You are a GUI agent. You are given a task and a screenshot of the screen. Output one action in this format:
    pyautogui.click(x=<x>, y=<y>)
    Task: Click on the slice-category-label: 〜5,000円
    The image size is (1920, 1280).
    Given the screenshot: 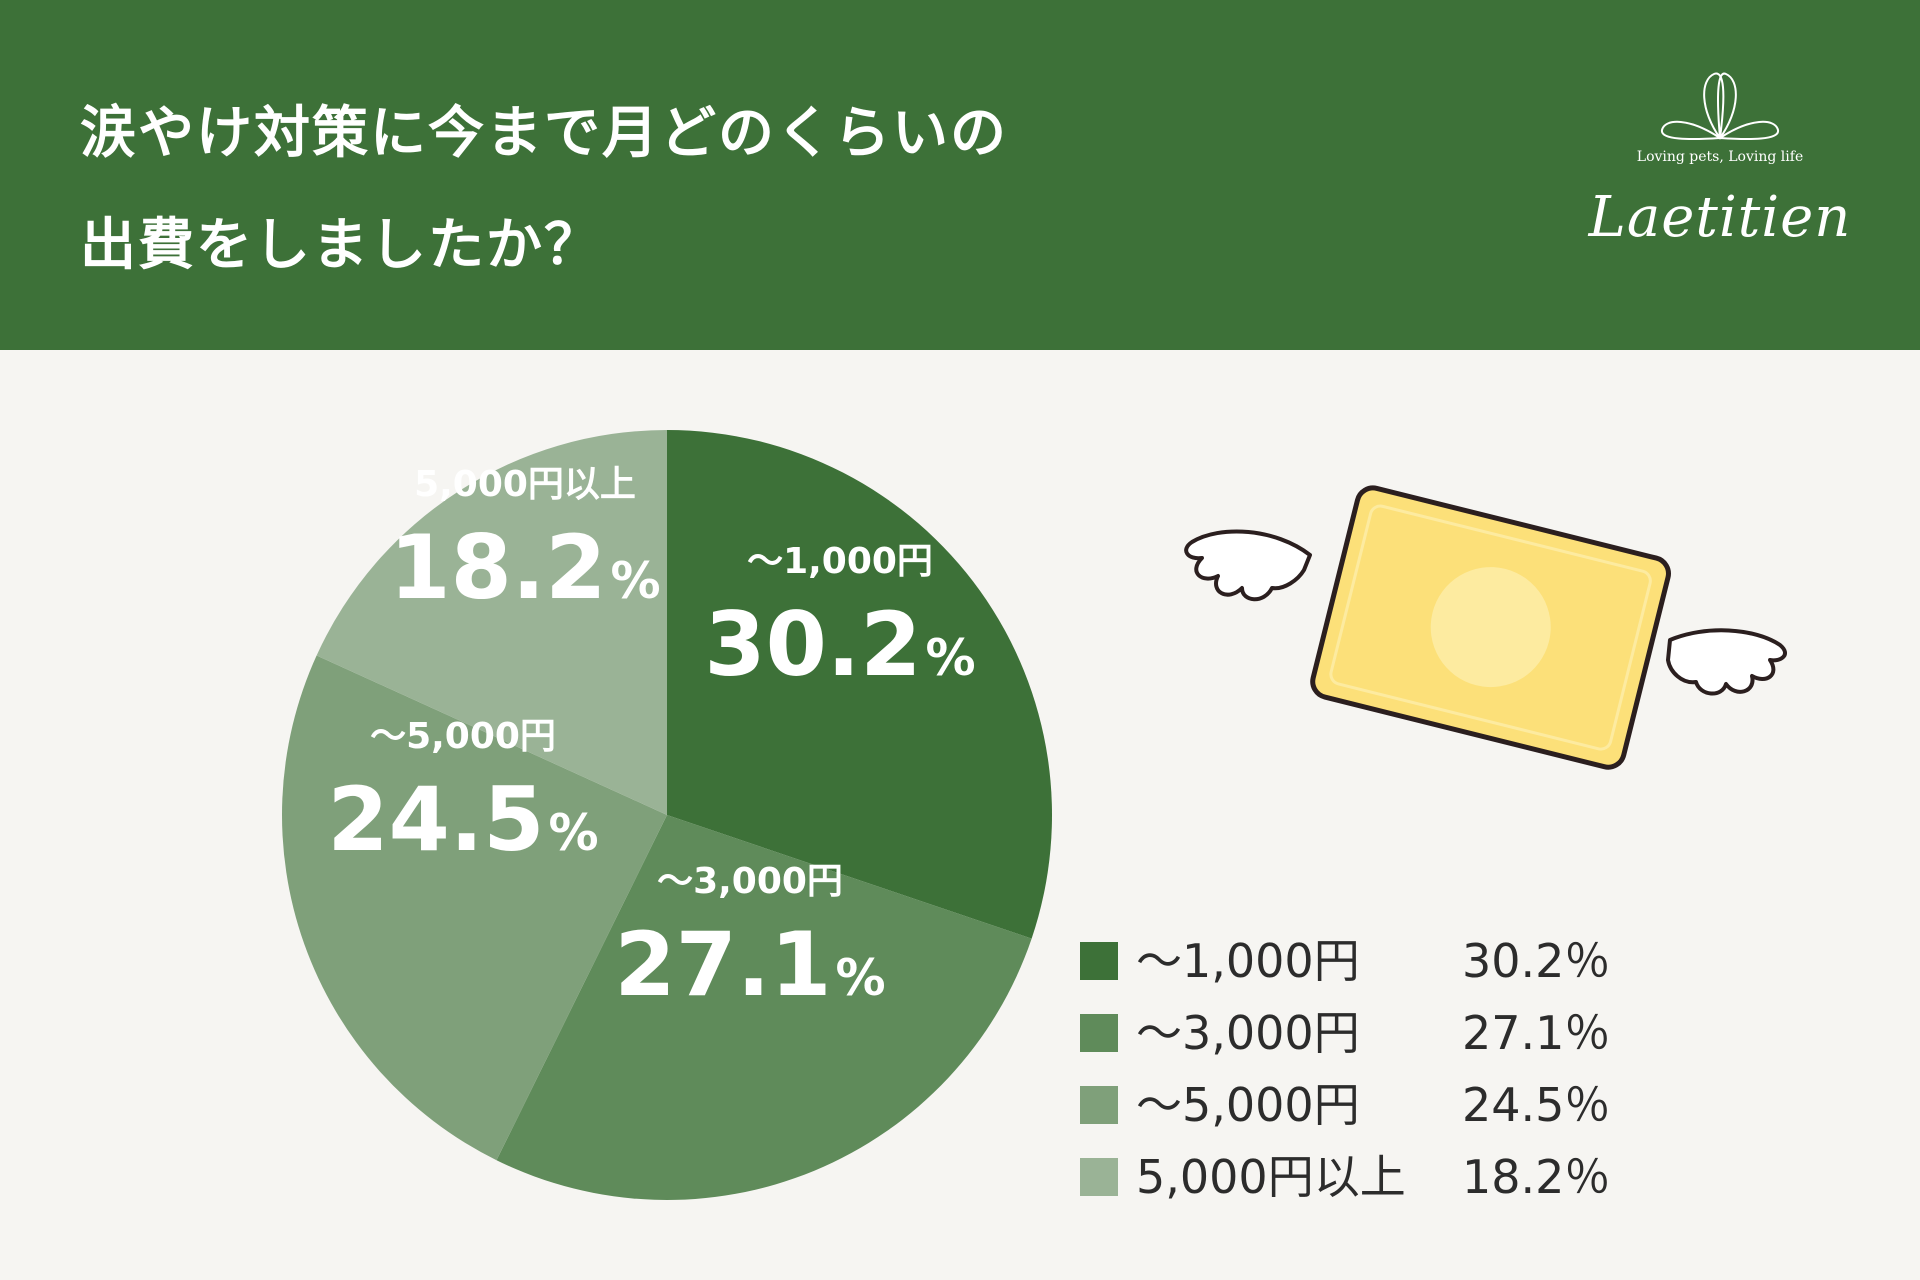 What is the action you would take?
    pyautogui.click(x=463, y=736)
    